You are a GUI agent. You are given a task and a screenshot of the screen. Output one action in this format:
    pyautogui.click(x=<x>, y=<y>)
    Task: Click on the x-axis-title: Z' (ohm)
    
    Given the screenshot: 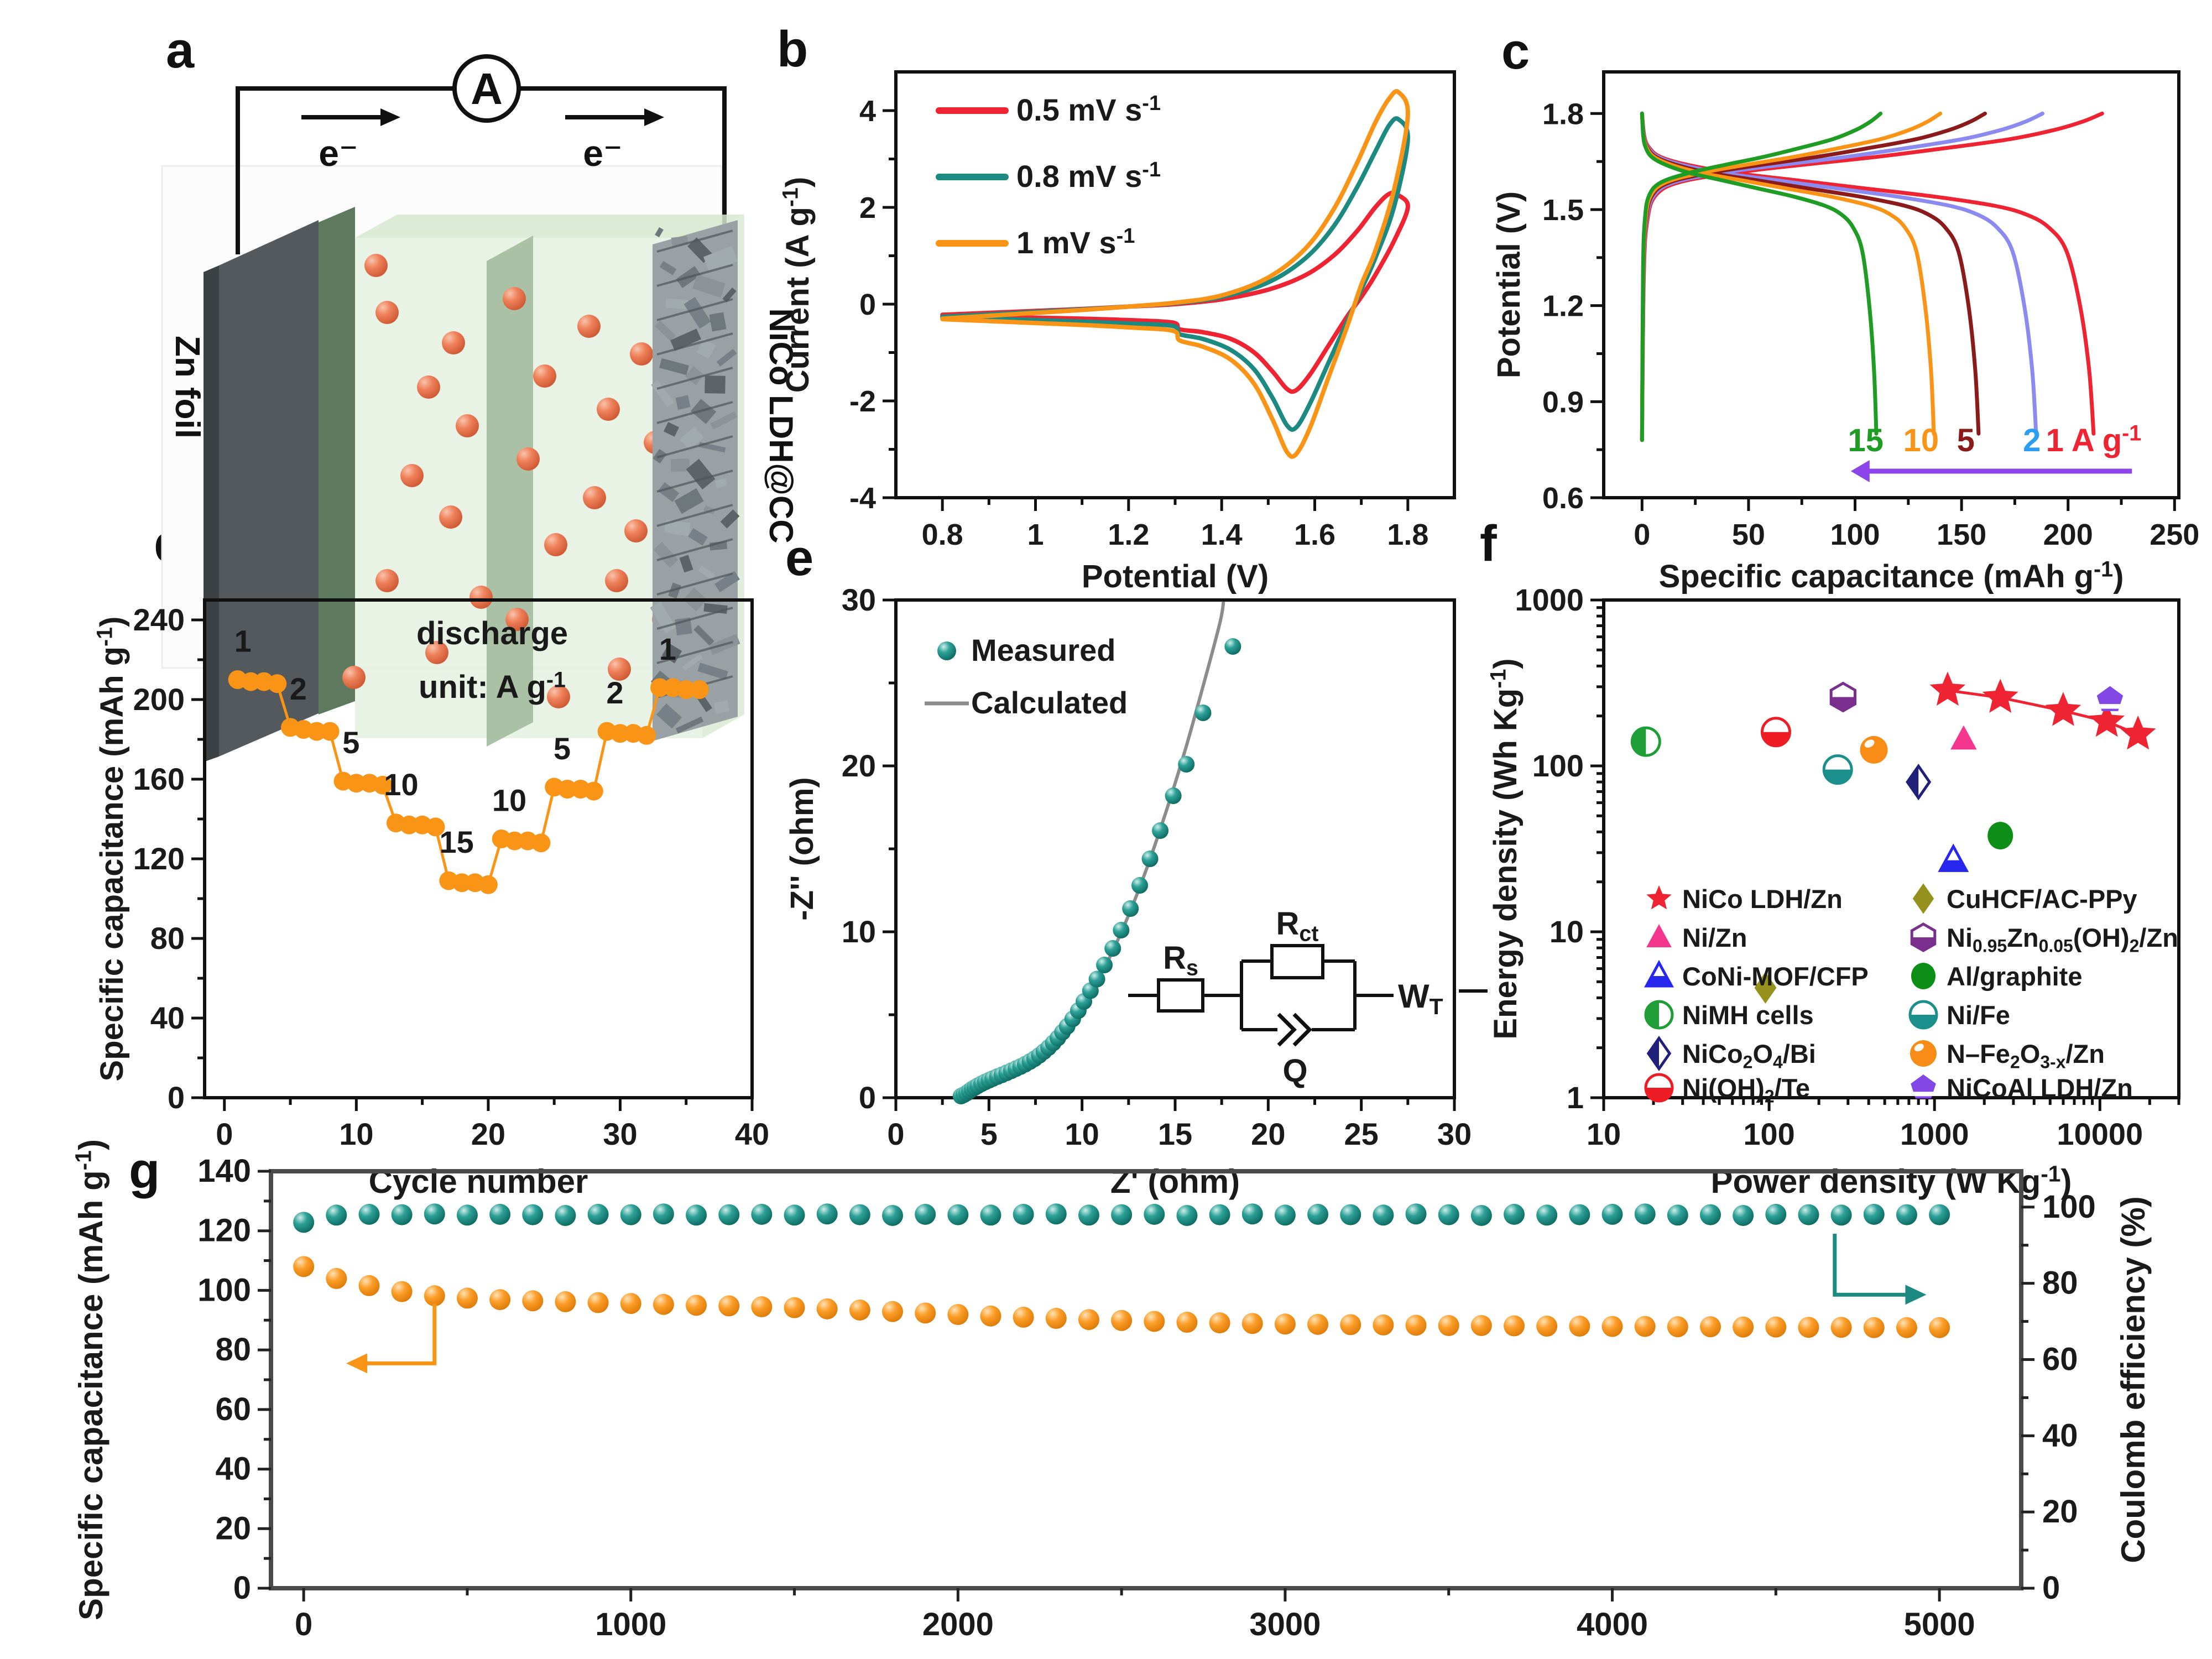 What is the action you would take?
    pyautogui.click(x=1175, y=1181)
    